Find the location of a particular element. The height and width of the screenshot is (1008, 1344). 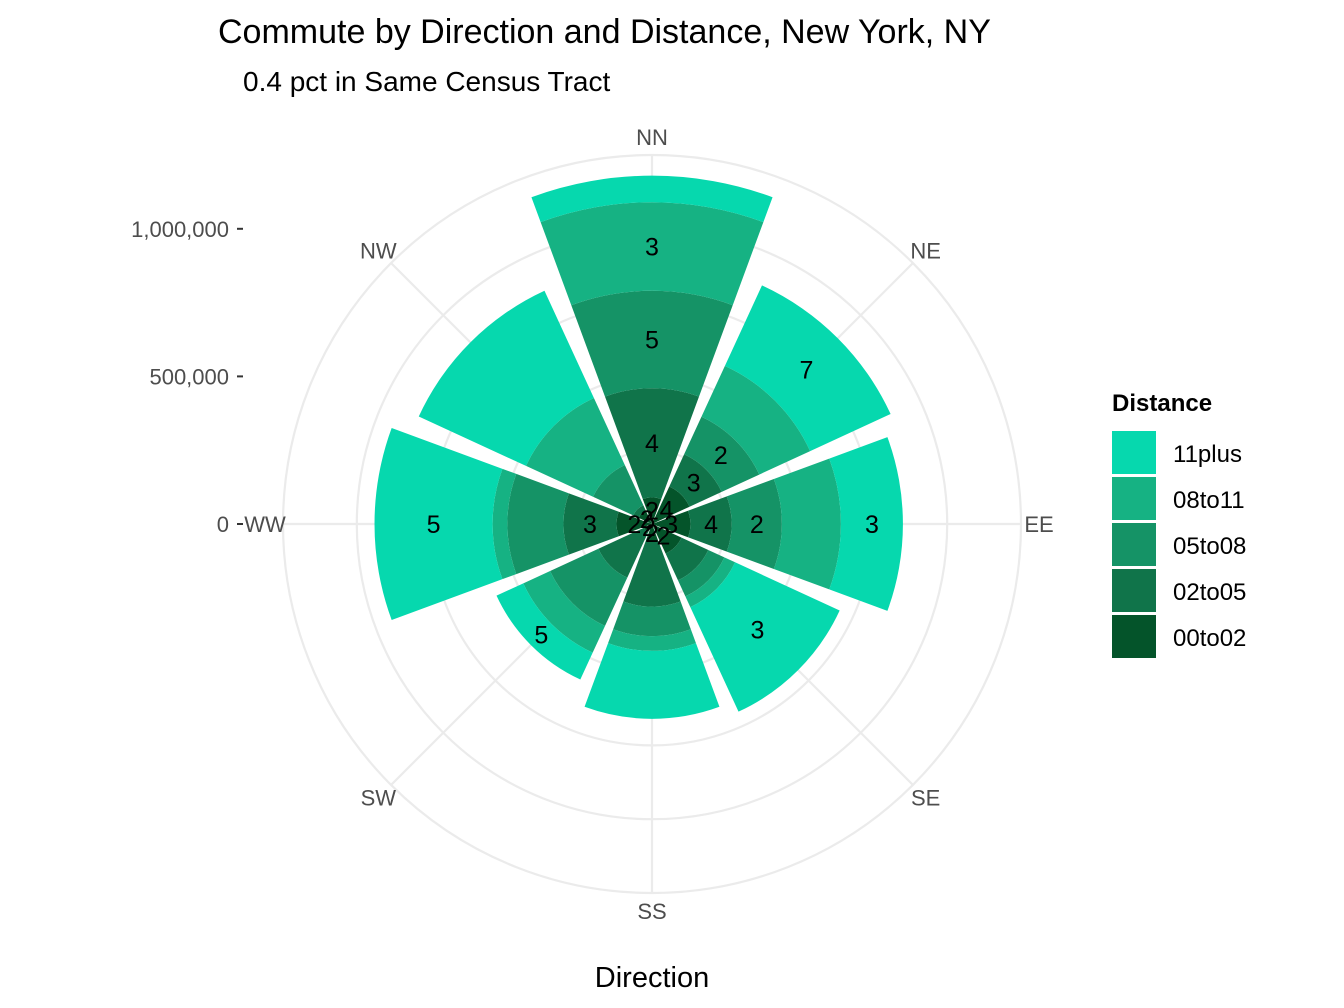

bar-segment-se-00to02 is located at coordinates (667, 539).